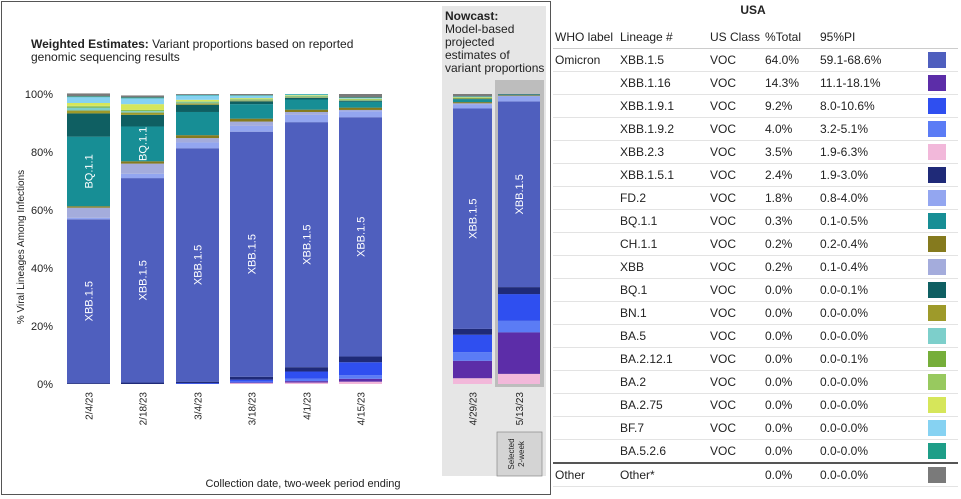  I want to click on cell-who-label: Omicron, so click(585, 60).